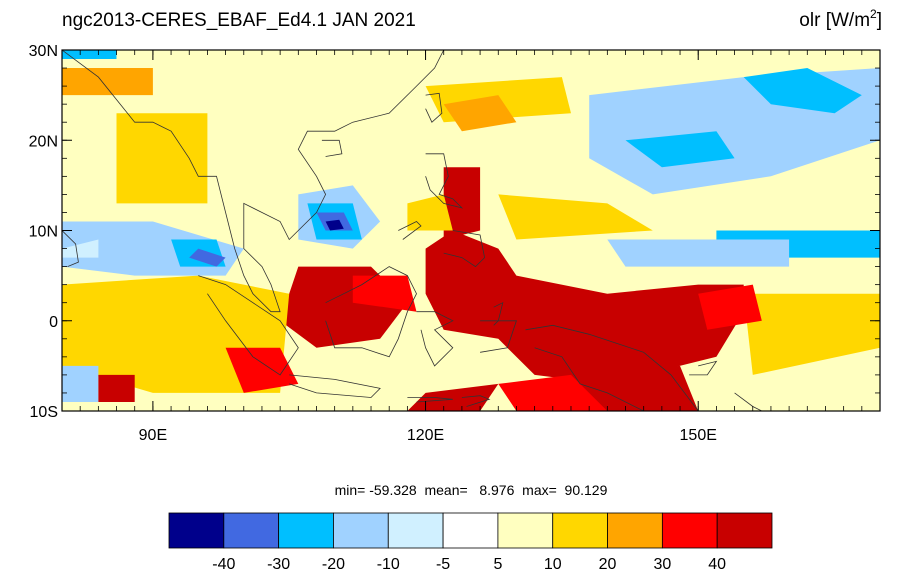 This screenshot has height=576, width=902. What do you see at coordinates (425, 435) in the screenshot?
I see `x-tick-label: 120E` at bounding box center [425, 435].